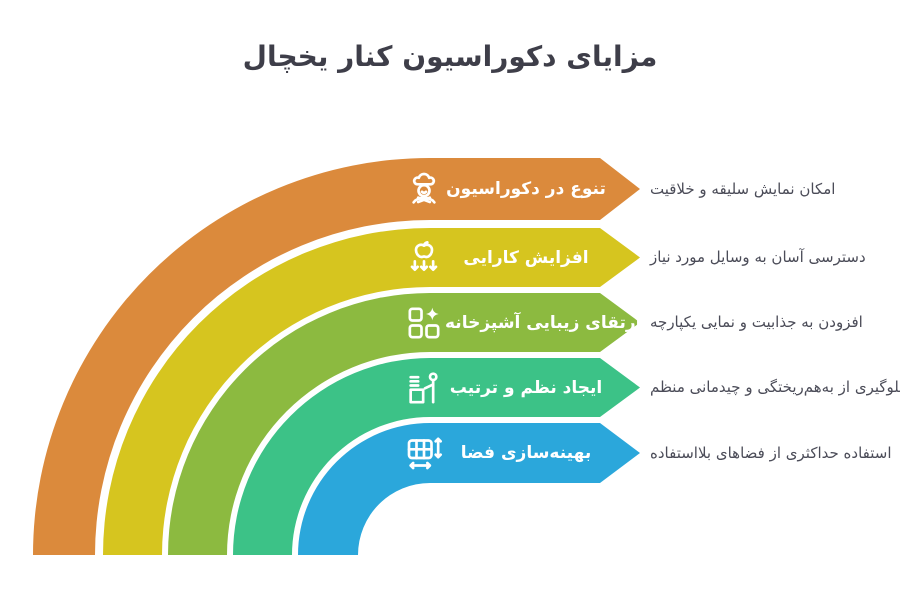  I want to click on band-arc-order, so click(436, 456).